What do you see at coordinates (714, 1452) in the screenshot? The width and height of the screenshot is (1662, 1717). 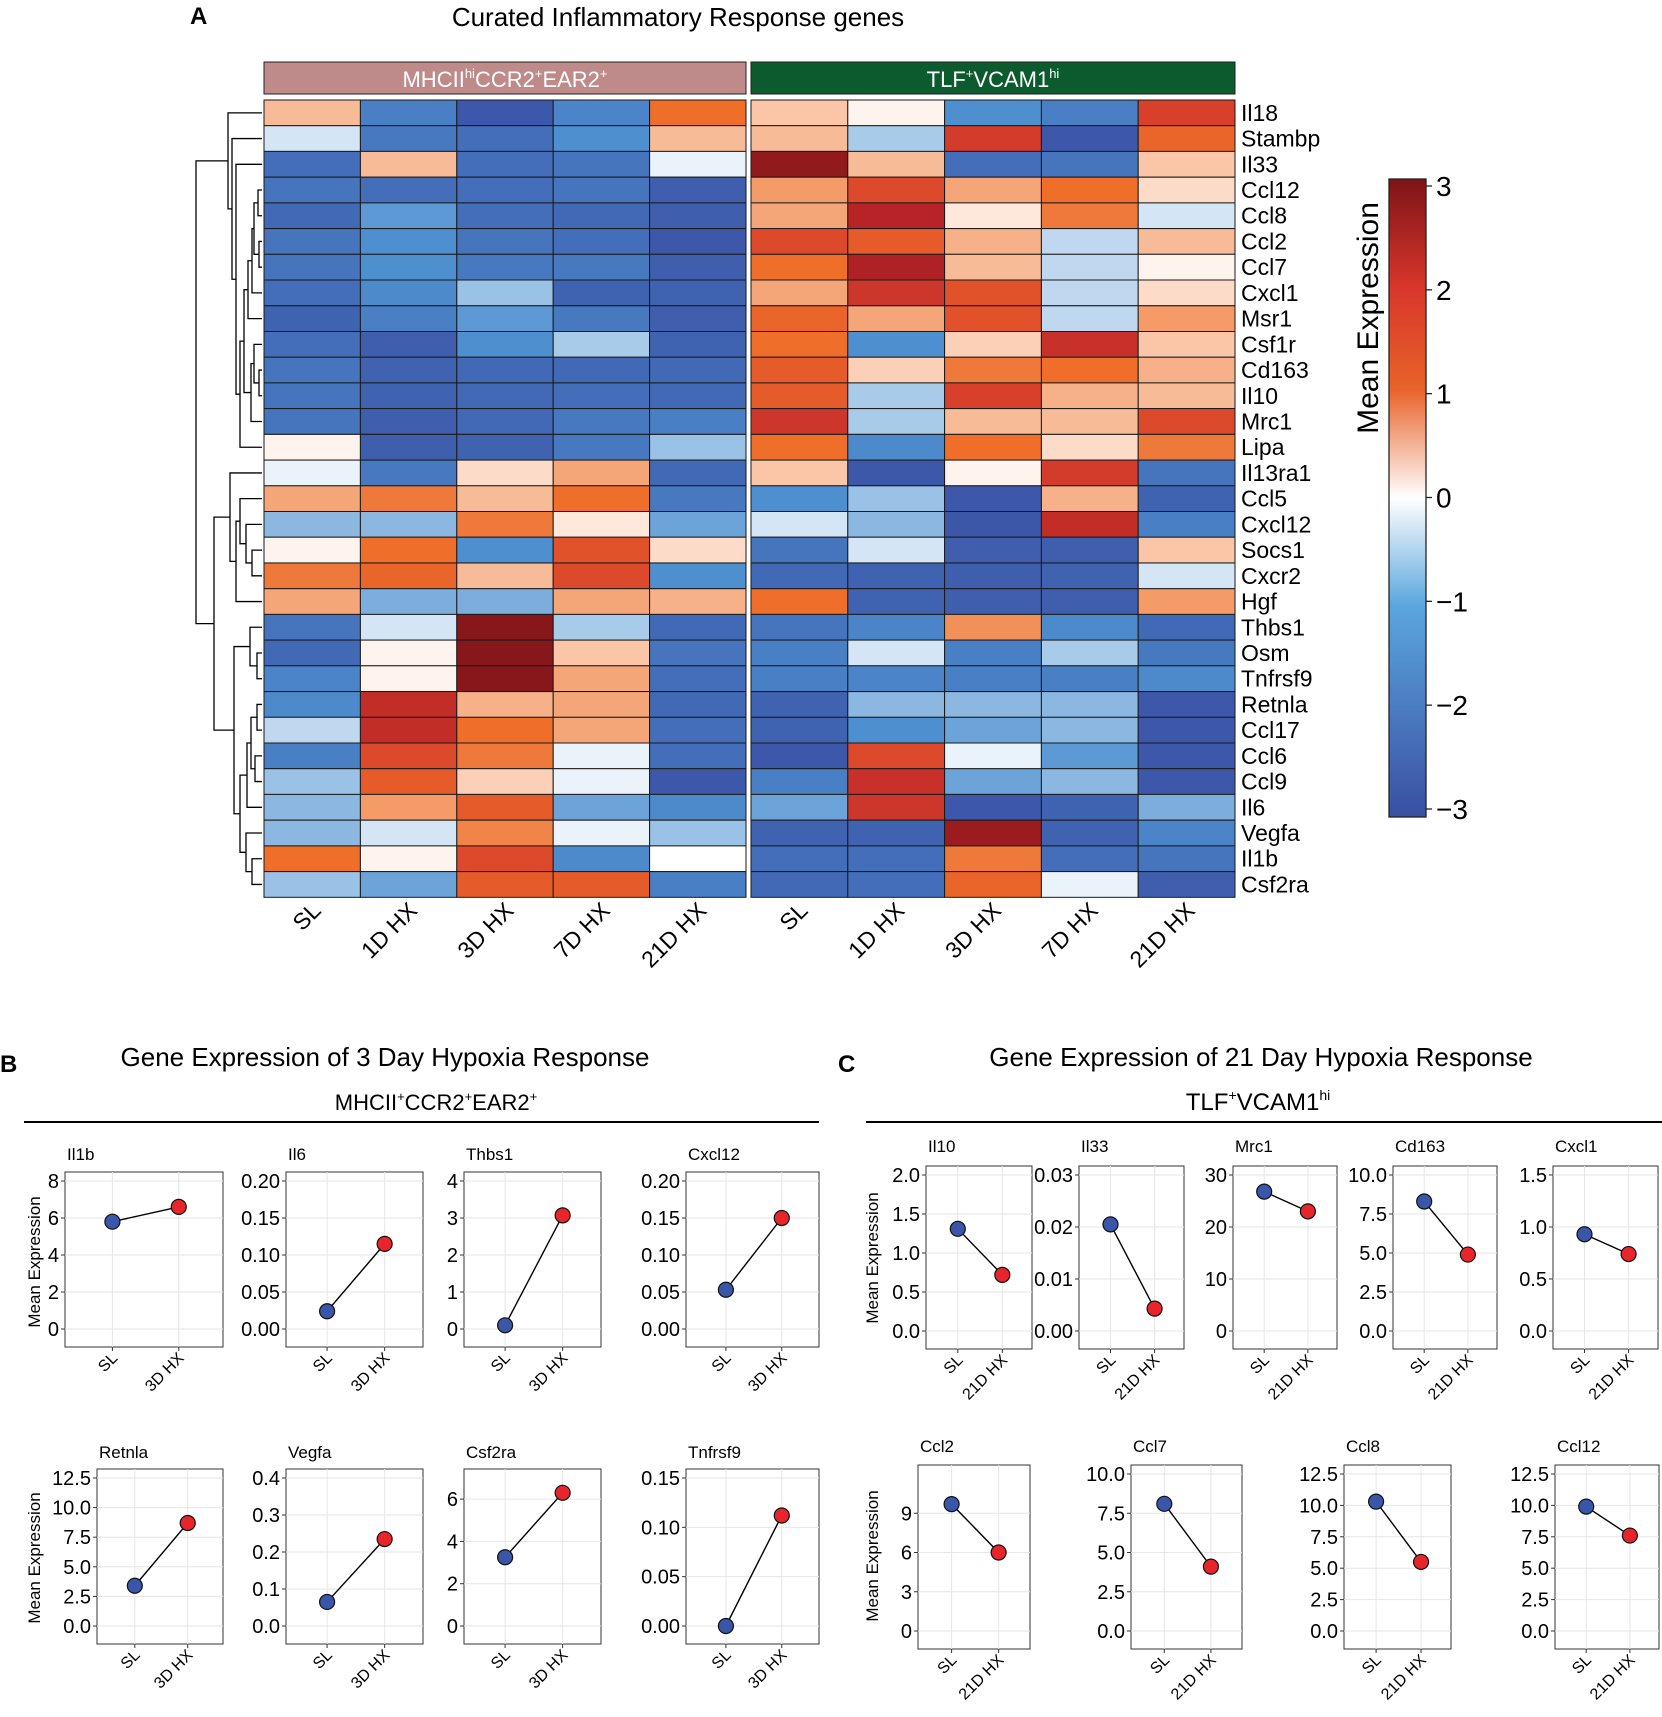 I see `mini-plot-title: Tnfrsf9` at bounding box center [714, 1452].